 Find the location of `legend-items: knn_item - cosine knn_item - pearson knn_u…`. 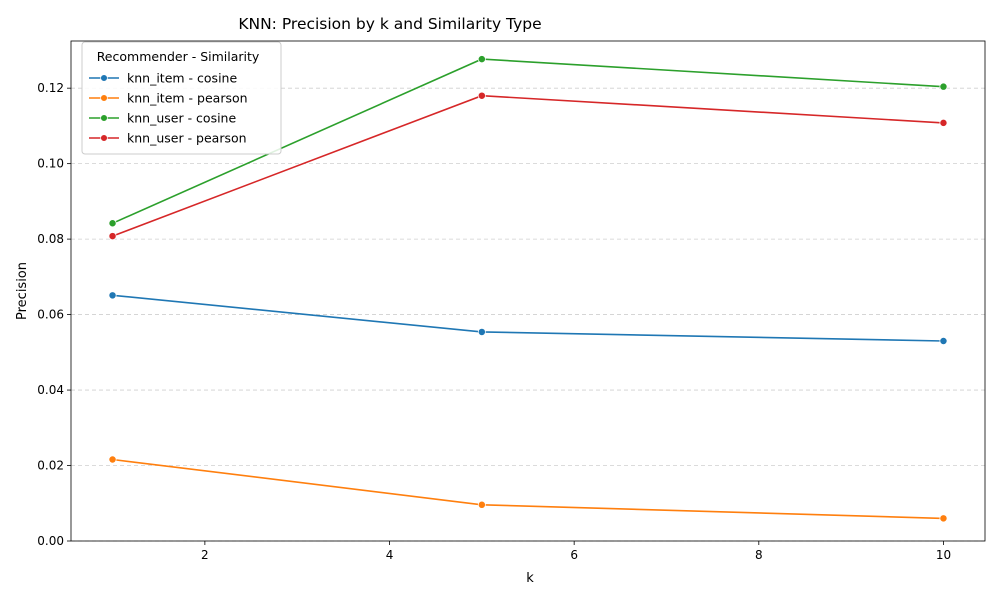

legend-items: knn_item - cosine knn_item - pearson knn_u… is located at coordinates (168, 108).